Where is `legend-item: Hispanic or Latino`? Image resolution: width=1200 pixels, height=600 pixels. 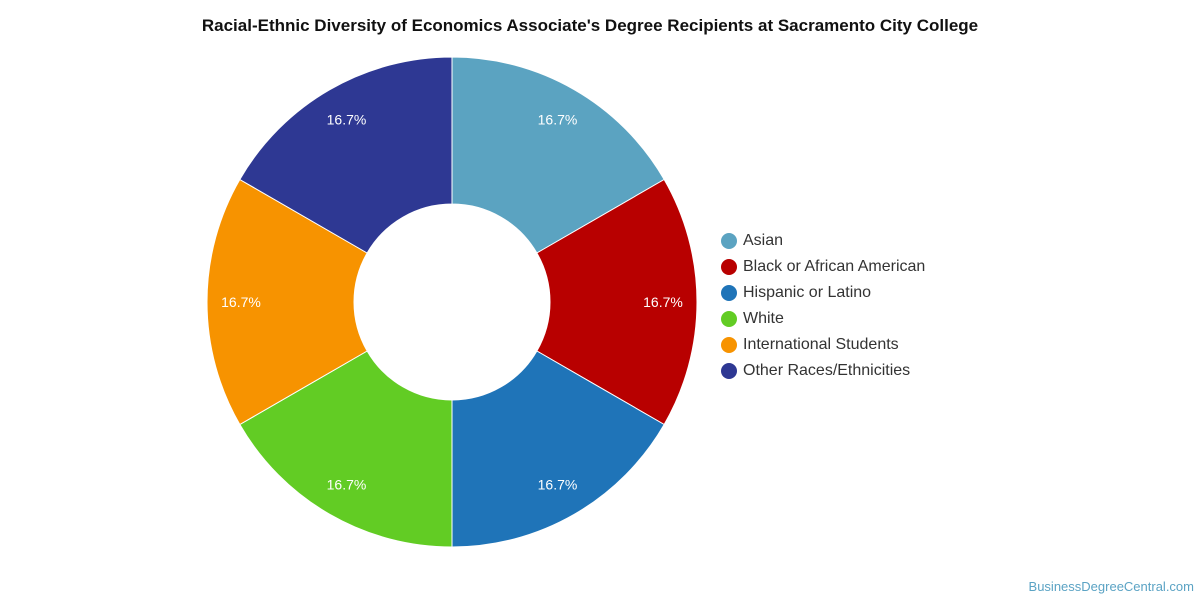 legend-item: Hispanic or Latino is located at coordinates (823, 293).